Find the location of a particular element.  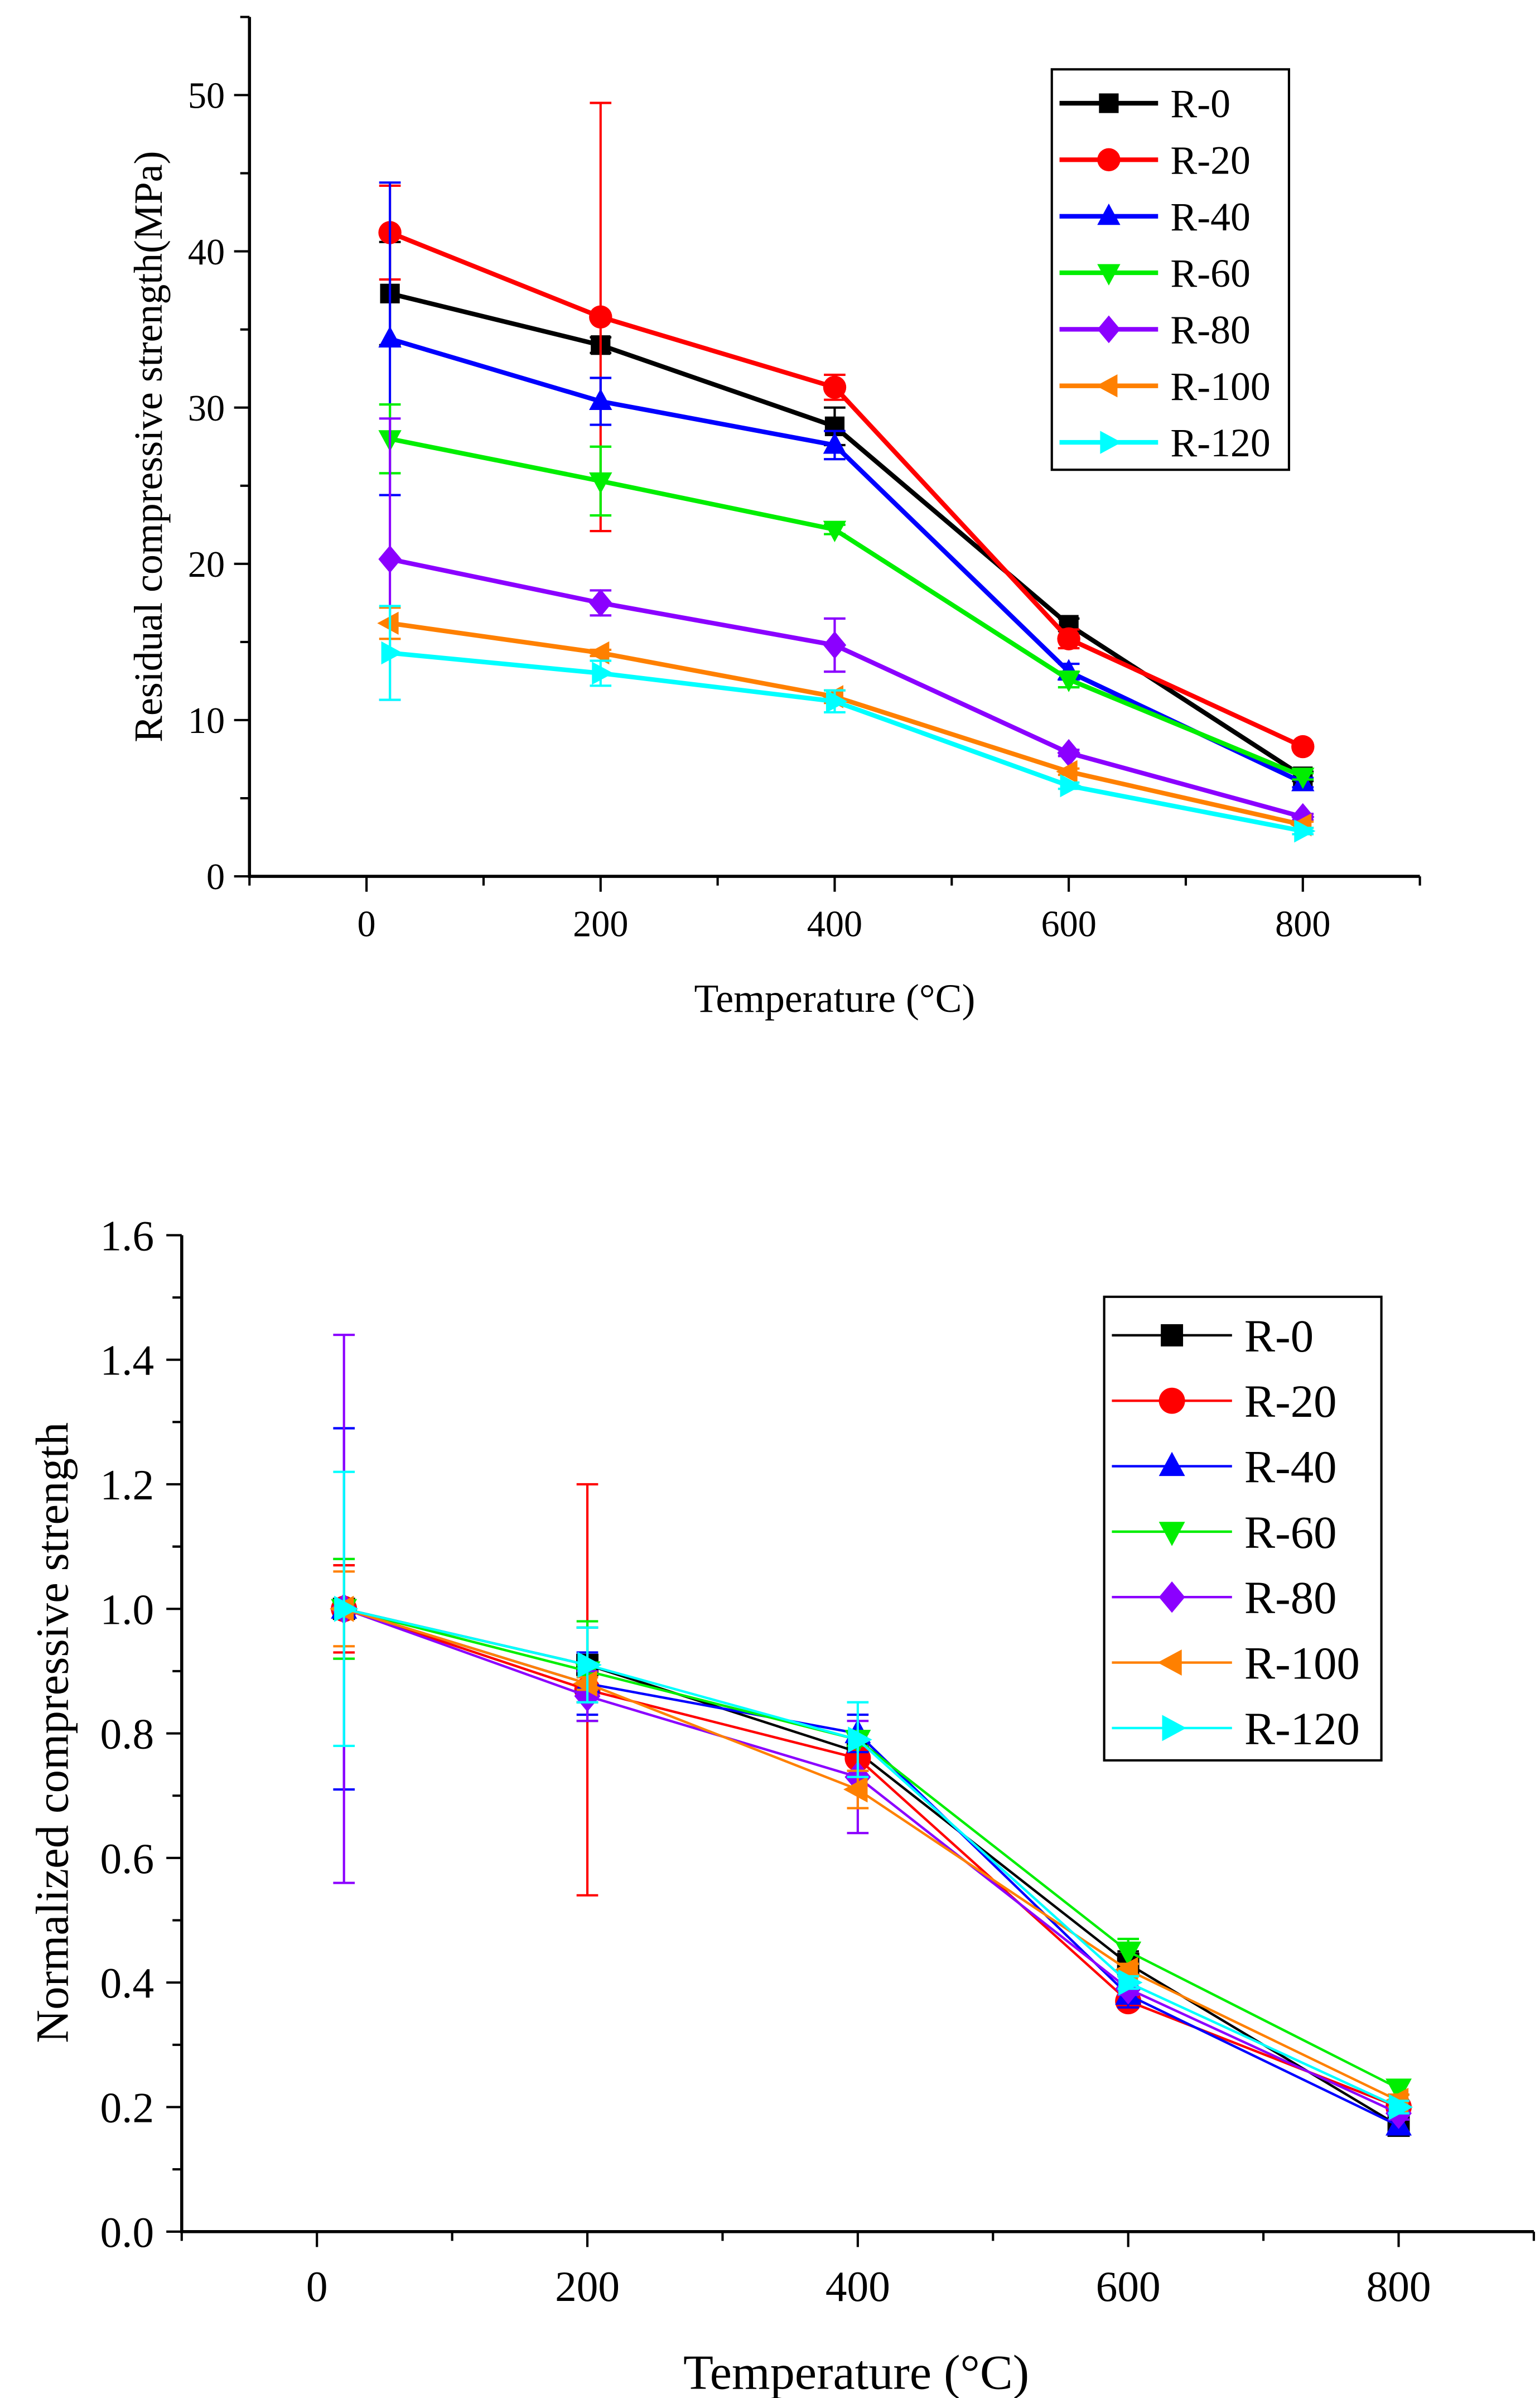

y-tick-label: 0.2 is located at coordinates (127, 2108).